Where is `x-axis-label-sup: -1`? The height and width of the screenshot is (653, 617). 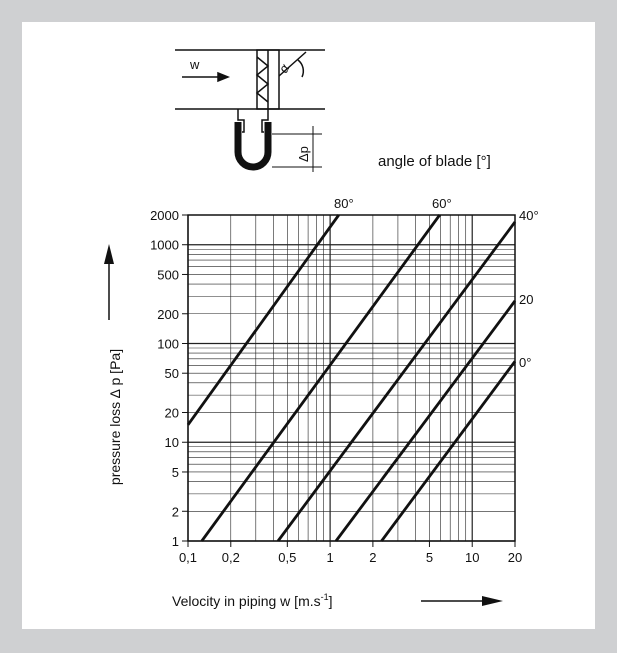
x-axis-label-sup: -1 is located at coordinates (325, 597).